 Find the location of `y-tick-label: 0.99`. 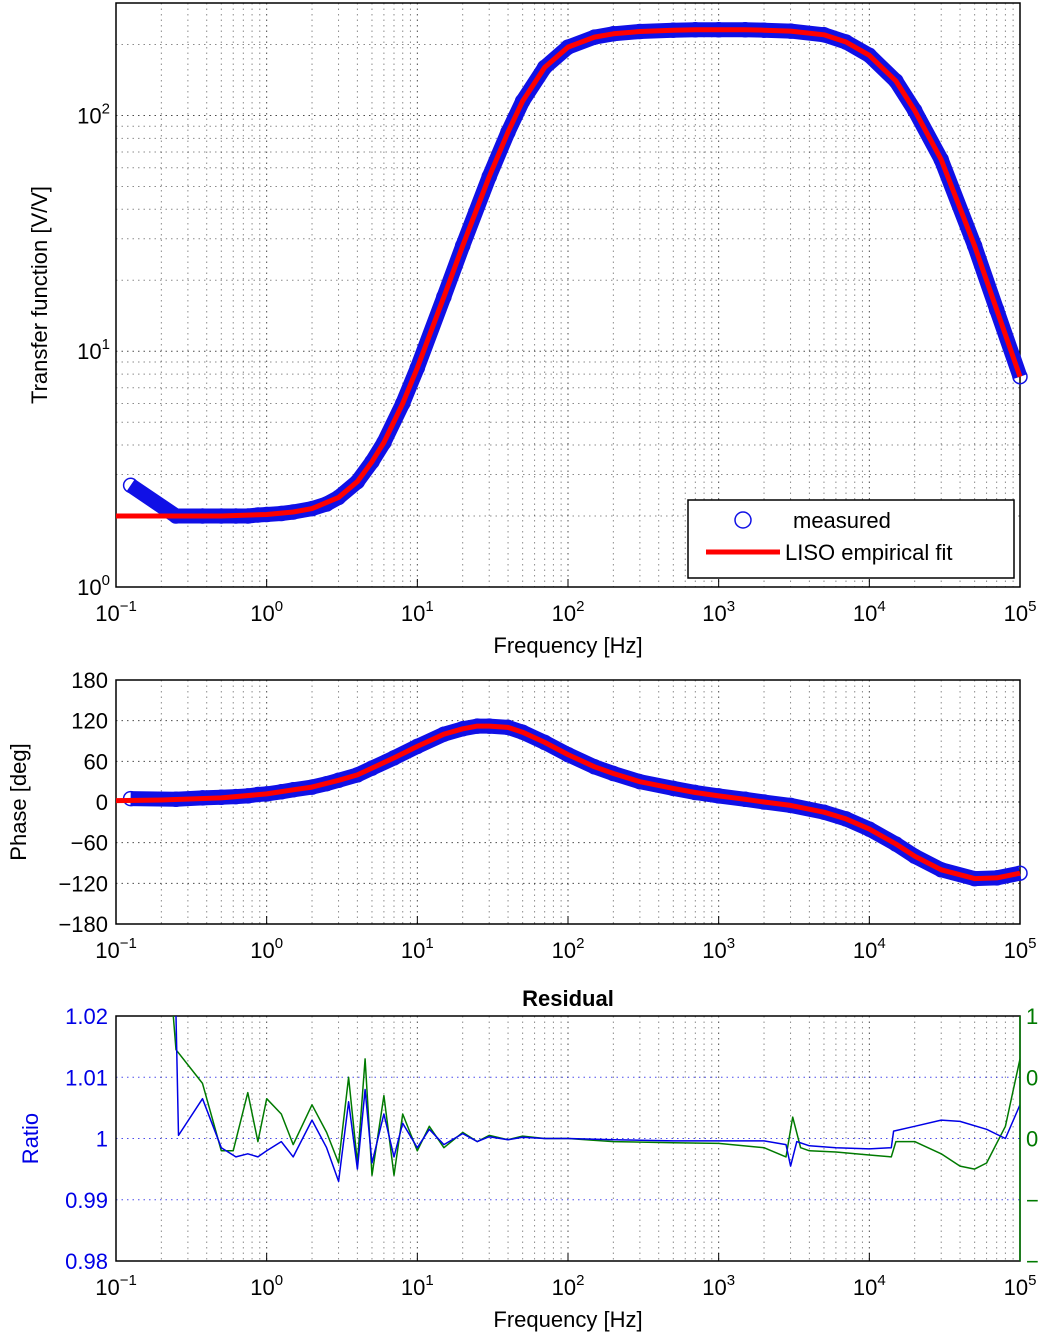

y-tick-label: 0.99 is located at coordinates (86, 1200).